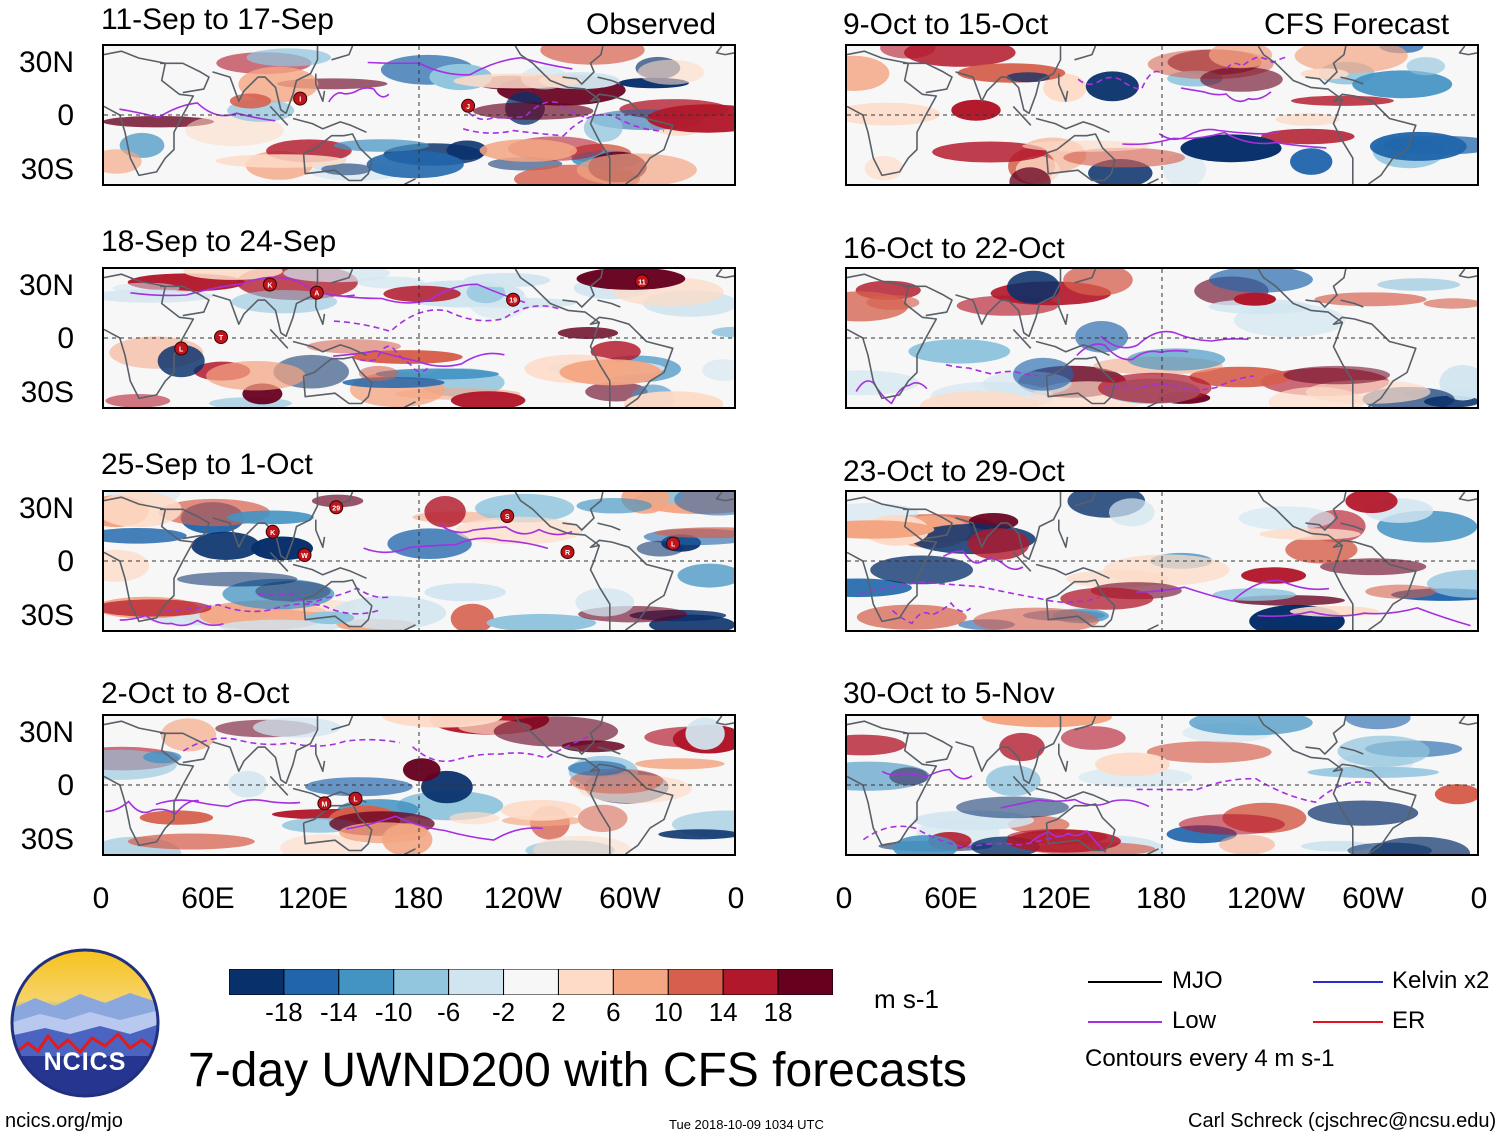  What do you see at coordinates (419, 338) in the screenshot?
I see `map-panel-obs-2: A T 19 L 11 K` at bounding box center [419, 338].